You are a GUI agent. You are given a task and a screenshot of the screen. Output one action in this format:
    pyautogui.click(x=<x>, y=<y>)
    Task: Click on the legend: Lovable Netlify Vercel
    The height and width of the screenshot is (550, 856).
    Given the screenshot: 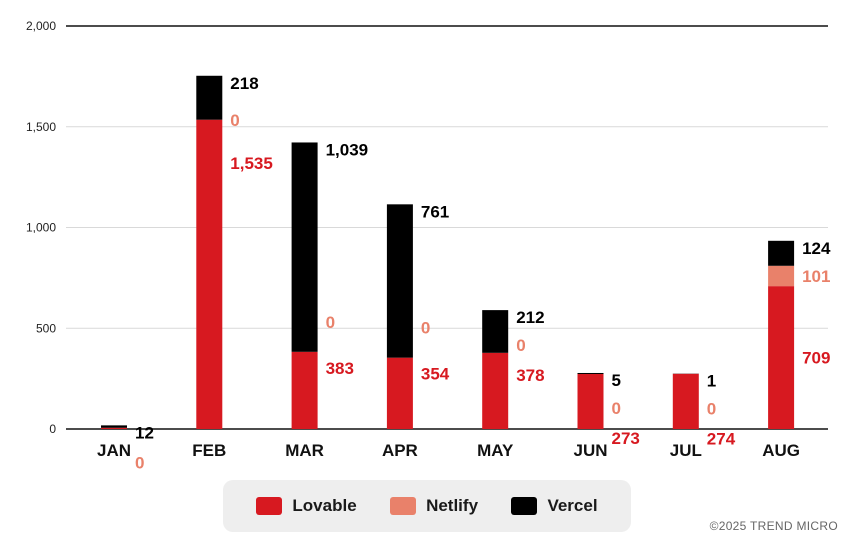 What is the action you would take?
    pyautogui.click(x=427, y=506)
    